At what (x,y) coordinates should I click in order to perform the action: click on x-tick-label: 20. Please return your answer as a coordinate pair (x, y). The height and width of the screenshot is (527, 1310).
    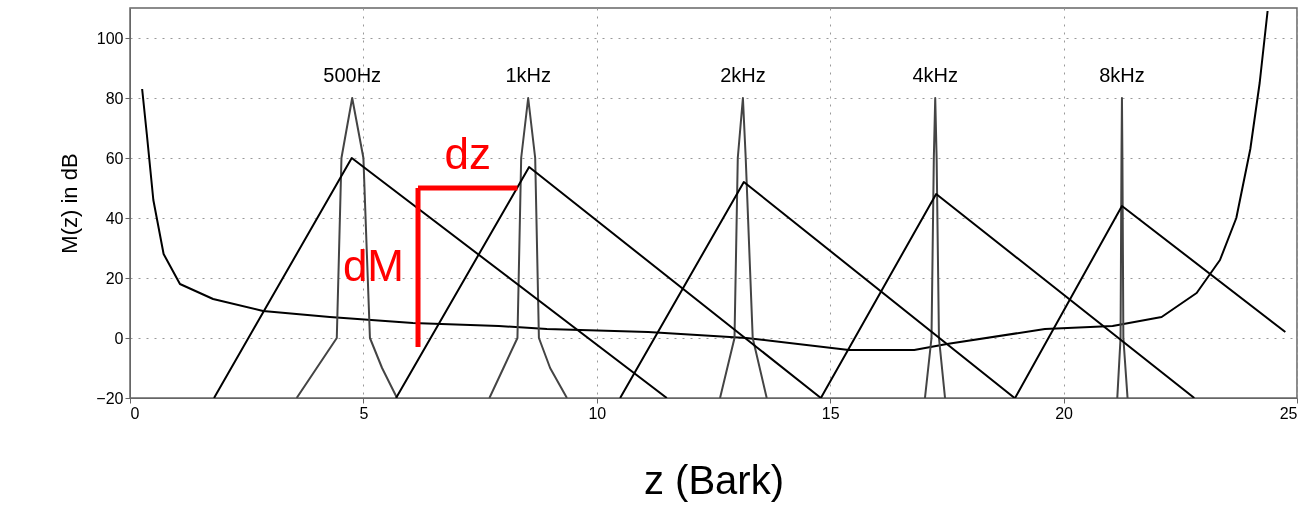
    Looking at the image, I should click on (1064, 413).